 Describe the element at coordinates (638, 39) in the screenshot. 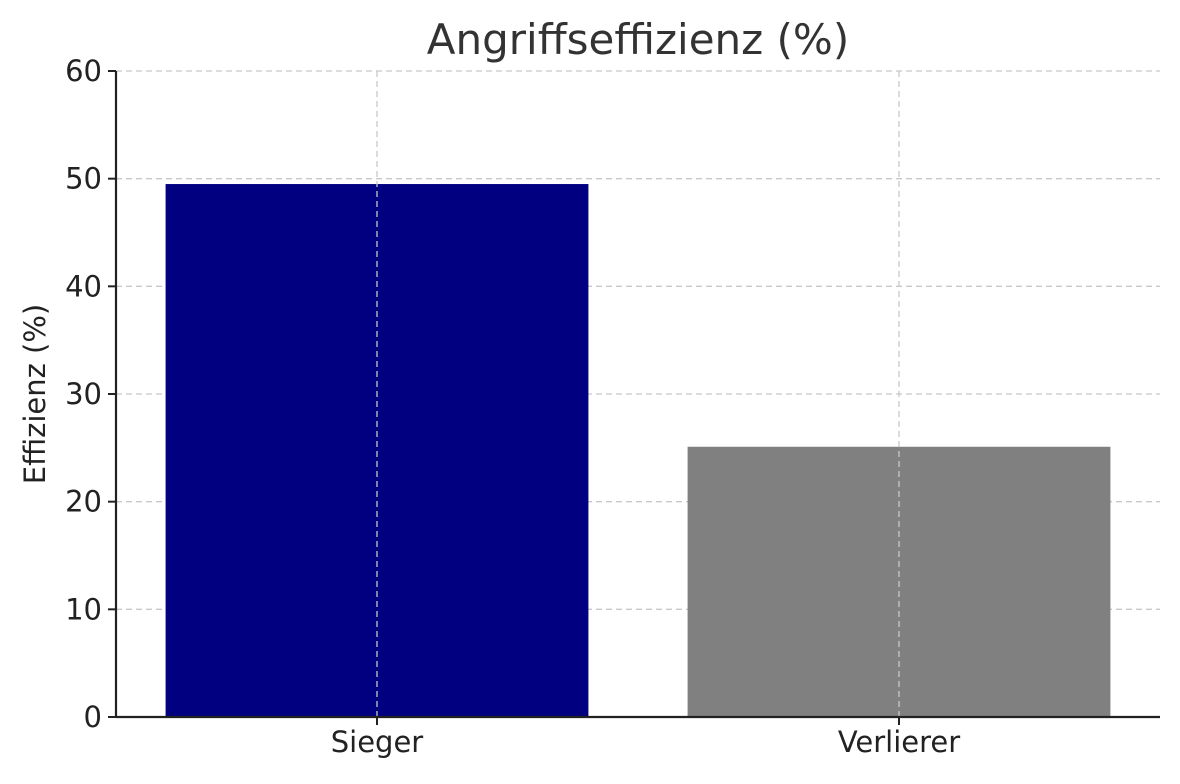

I see `chart-title: Angriffseffizienz (%)` at that location.